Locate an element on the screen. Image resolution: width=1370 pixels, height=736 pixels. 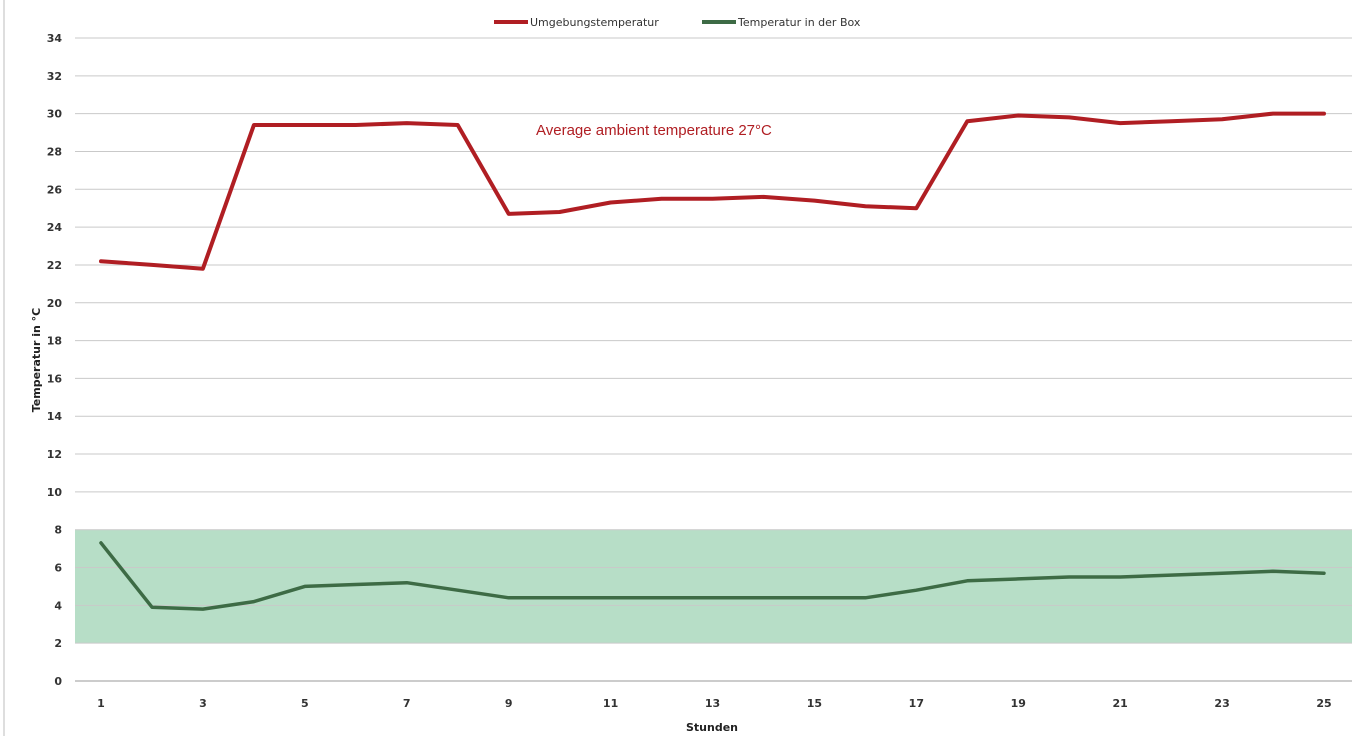
x-tick-label: 21 is located at coordinates (1120, 703).